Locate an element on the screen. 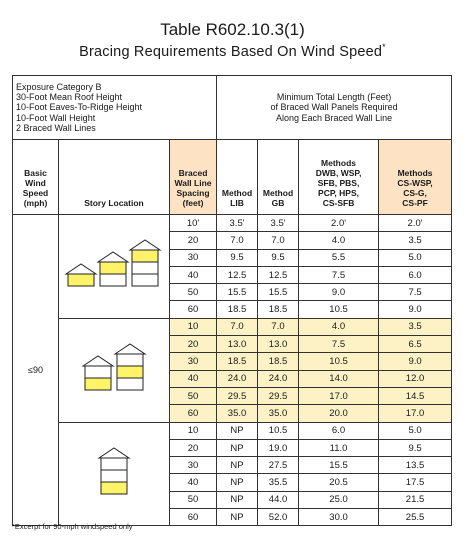 This screenshot has height=539, width=465. condition-line: Exposure Category B is located at coordinates (59, 87).